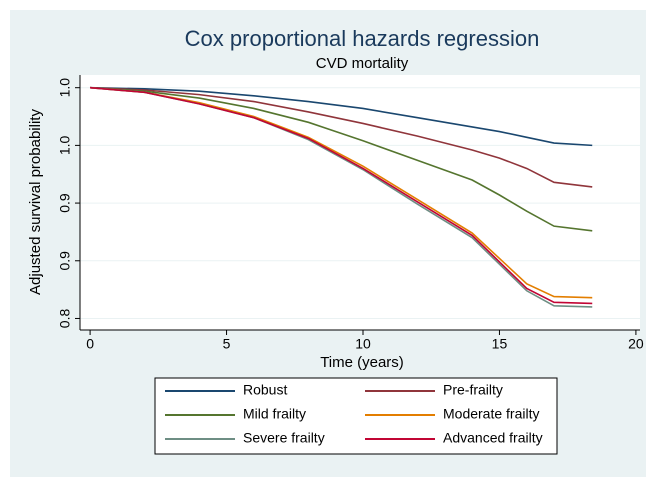 This screenshot has width=646, height=482. I want to click on legend-label: Moderate frailty, so click(491, 414).